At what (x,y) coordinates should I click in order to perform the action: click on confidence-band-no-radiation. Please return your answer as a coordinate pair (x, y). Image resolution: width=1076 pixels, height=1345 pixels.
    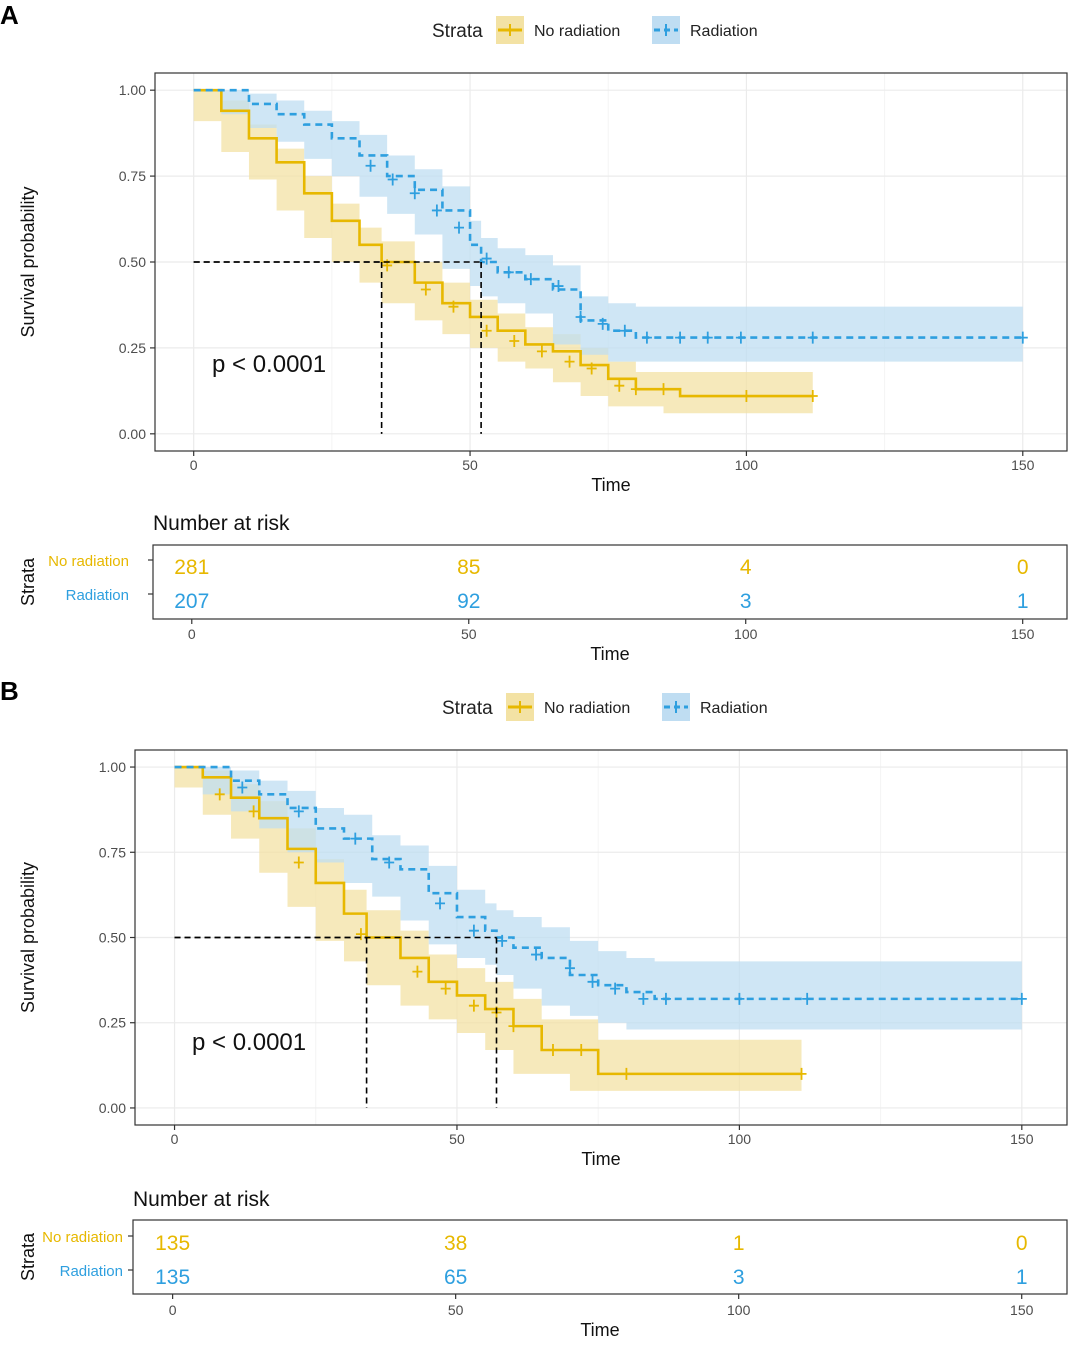
    Looking at the image, I should click on (503, 252).